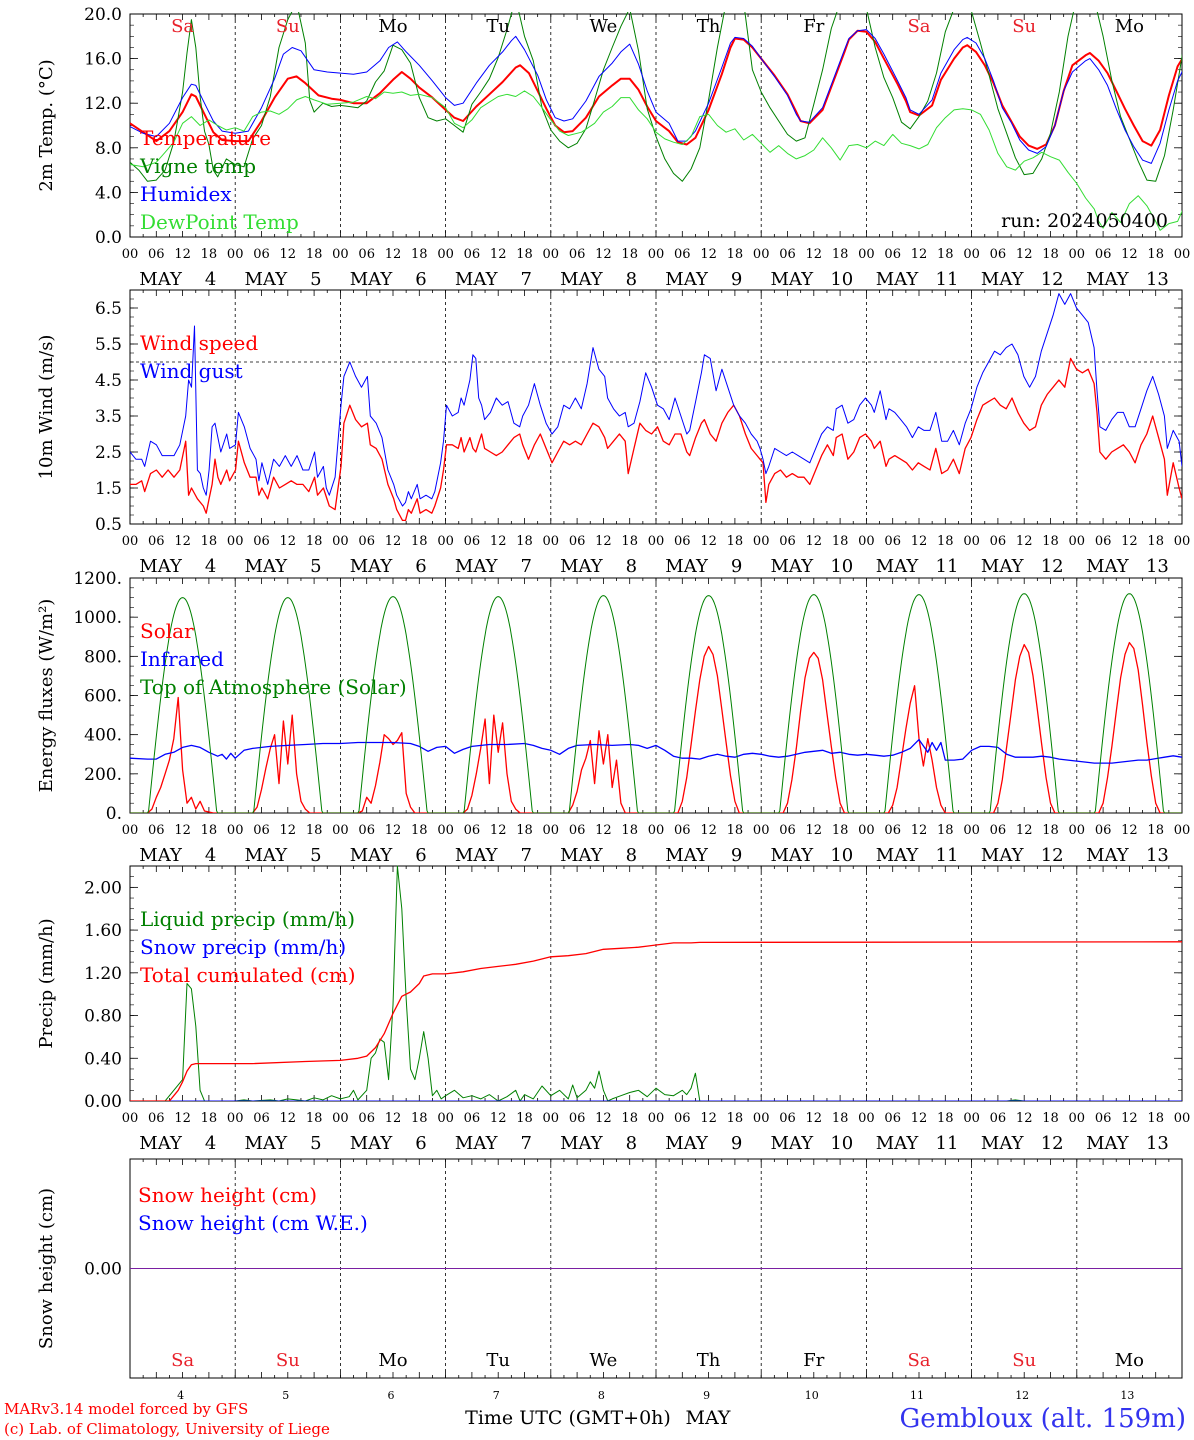 Image resolution: width=1194 pixels, height=1440 pixels. Describe the element at coordinates (918, 26) in the screenshot. I see `weekday-label: Sa` at that location.